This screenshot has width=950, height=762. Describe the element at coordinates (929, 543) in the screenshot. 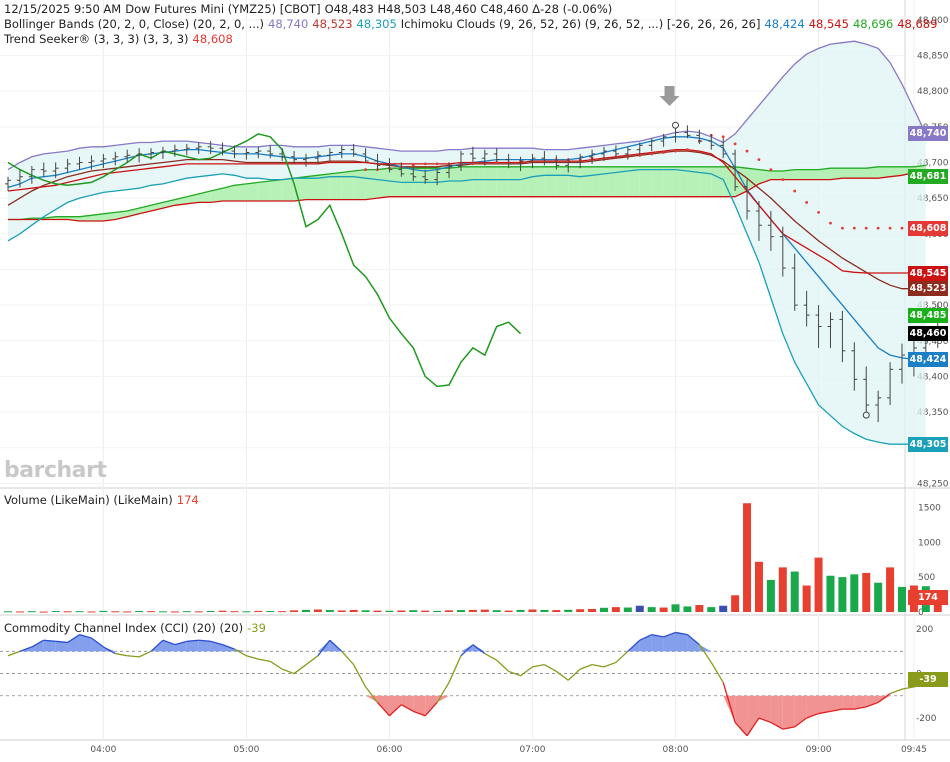

I see `volume-tick-label: 1000` at that location.